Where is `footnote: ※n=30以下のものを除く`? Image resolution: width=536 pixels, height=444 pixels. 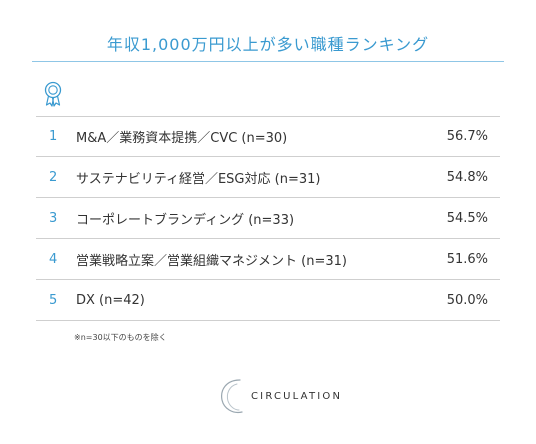
footnote: ※n=30以下のものを除く is located at coordinates (120, 337).